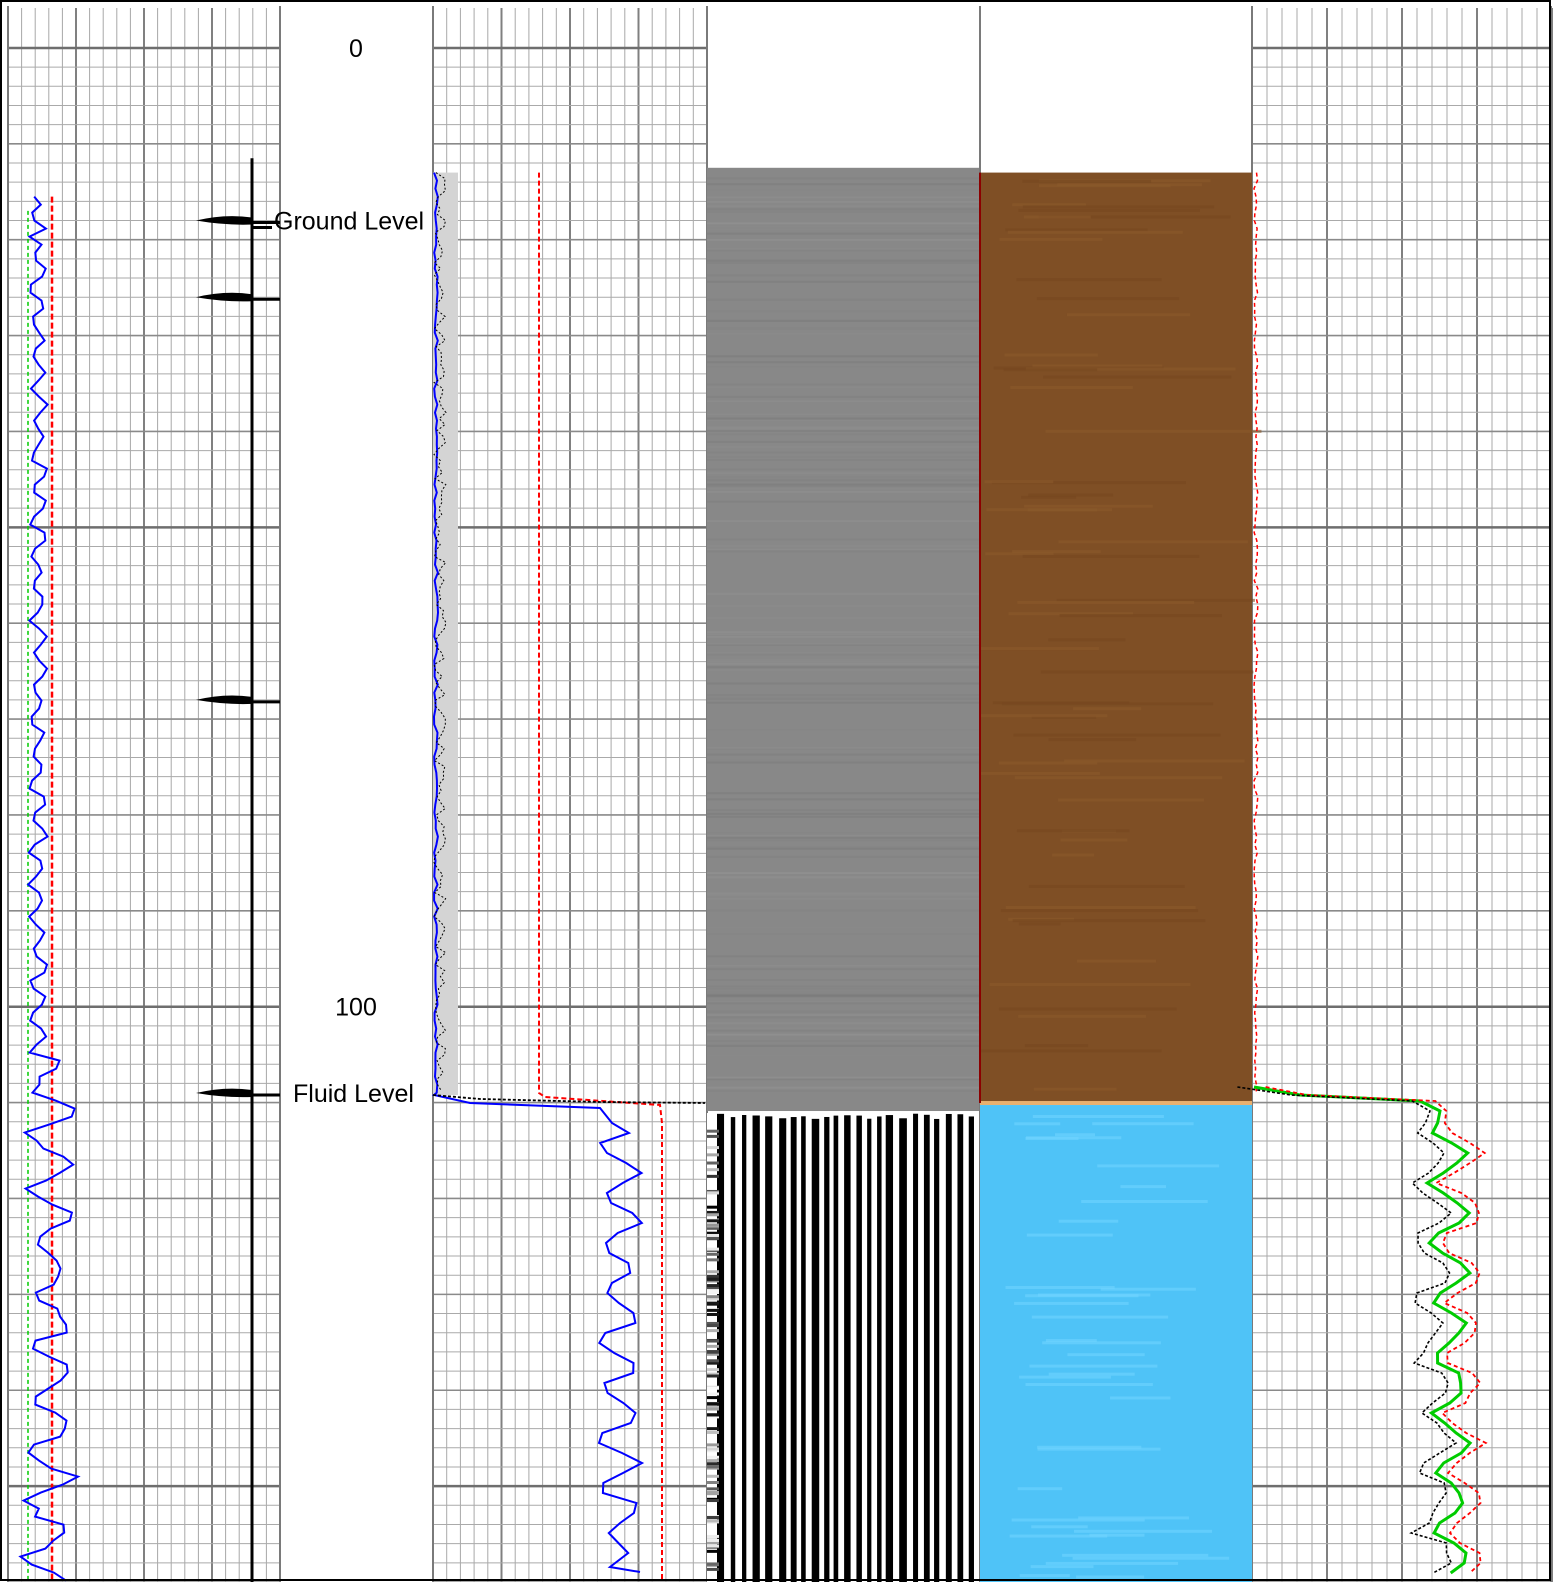 This screenshot has height=1582, width=1553. What do you see at coordinates (843, 639) in the screenshot?
I see `vdl-gray-zone` at bounding box center [843, 639].